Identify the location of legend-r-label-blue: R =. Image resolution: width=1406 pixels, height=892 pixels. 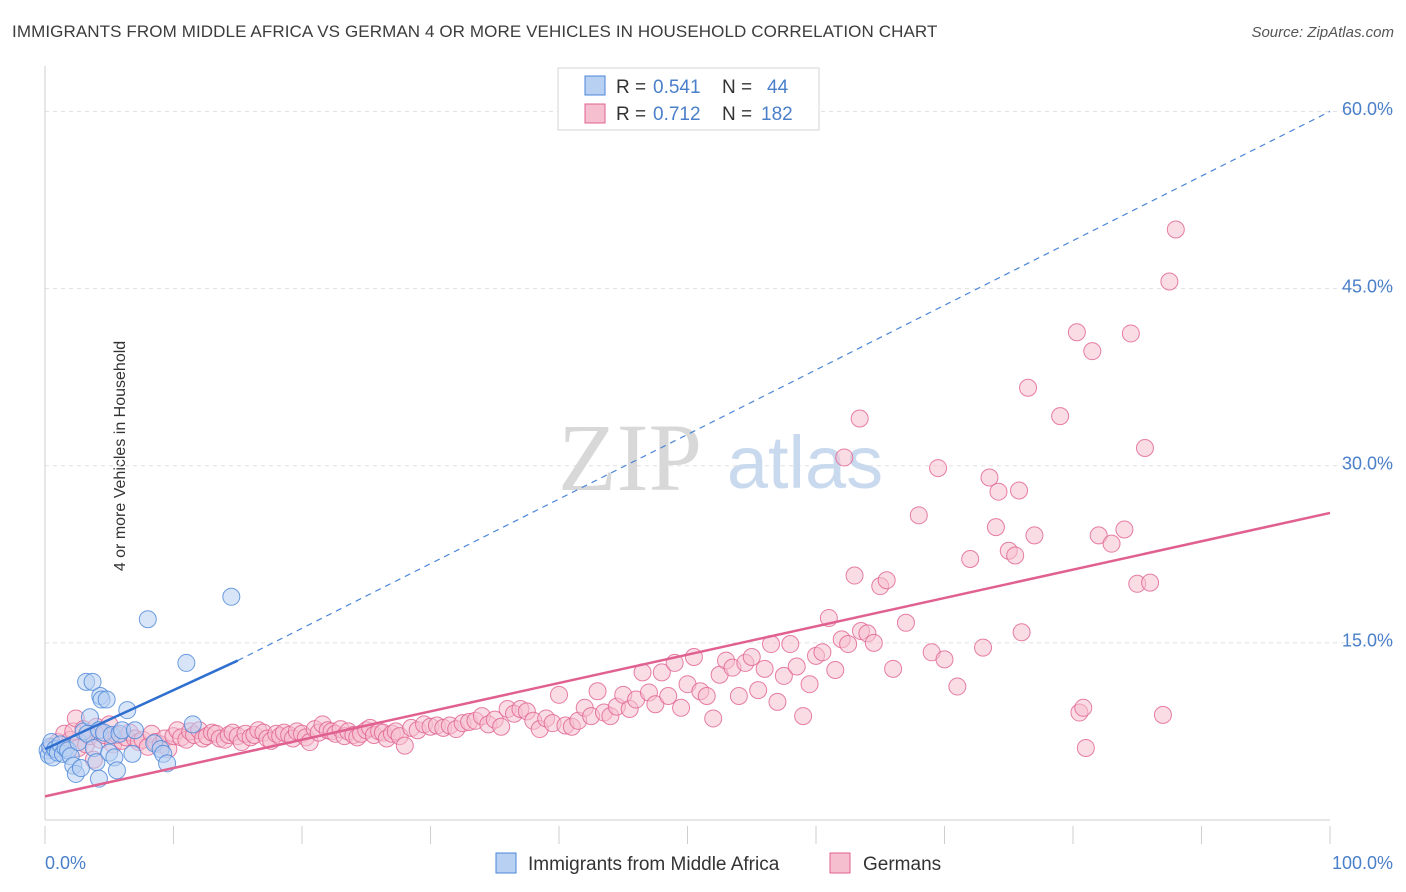
(631, 87).